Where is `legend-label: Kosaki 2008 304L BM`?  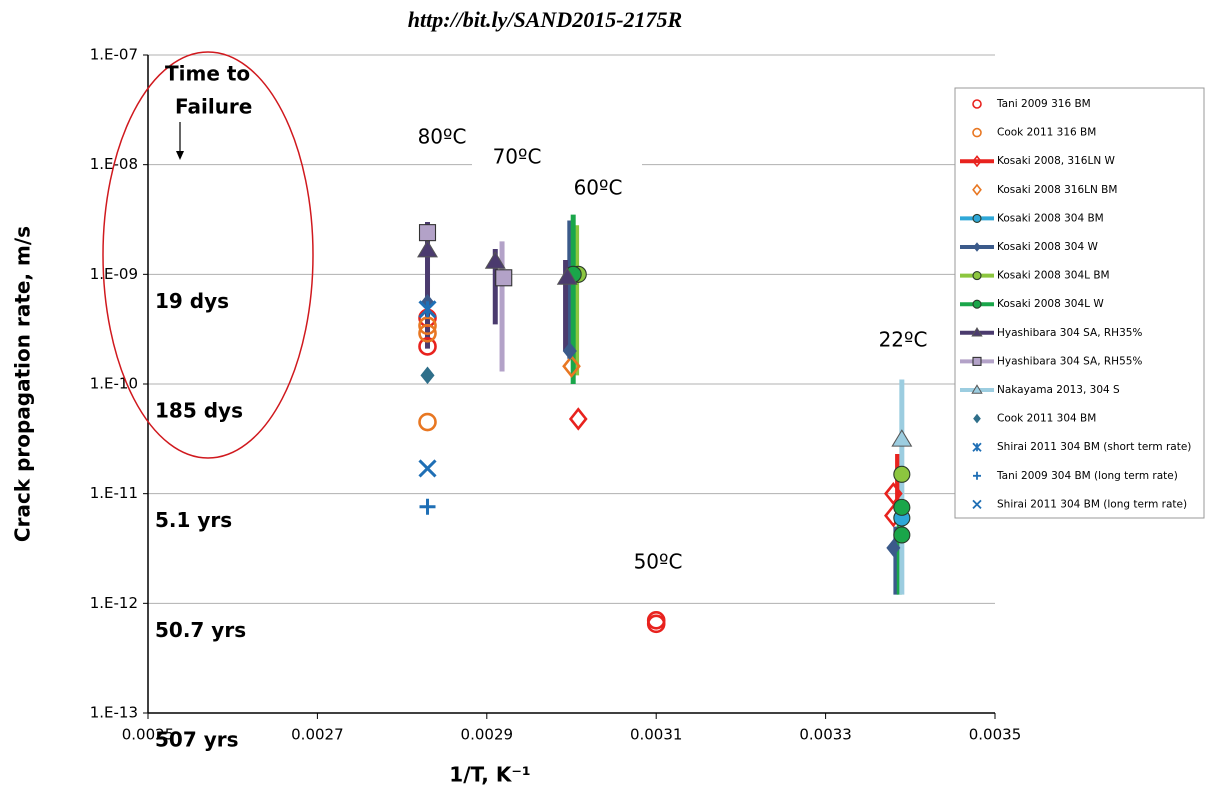
legend-label: Kosaki 2008 304L BM is located at coordinates (1053, 276).